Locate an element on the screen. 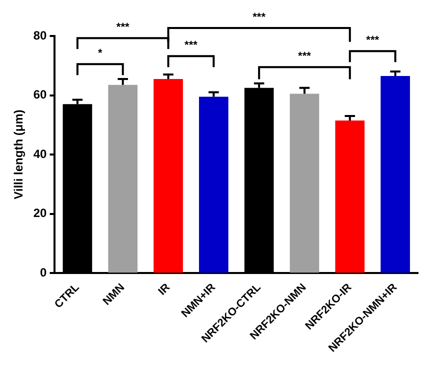 This screenshot has height=366, width=436. annotation: * is located at coordinates (101, 54).